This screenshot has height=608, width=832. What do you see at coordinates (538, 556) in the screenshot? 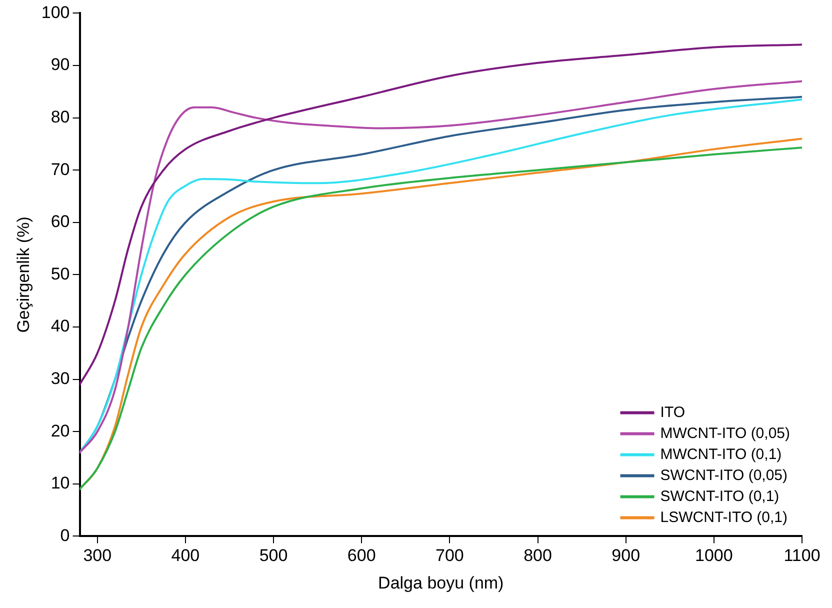
I see `x-tick-label: 800` at bounding box center [538, 556].